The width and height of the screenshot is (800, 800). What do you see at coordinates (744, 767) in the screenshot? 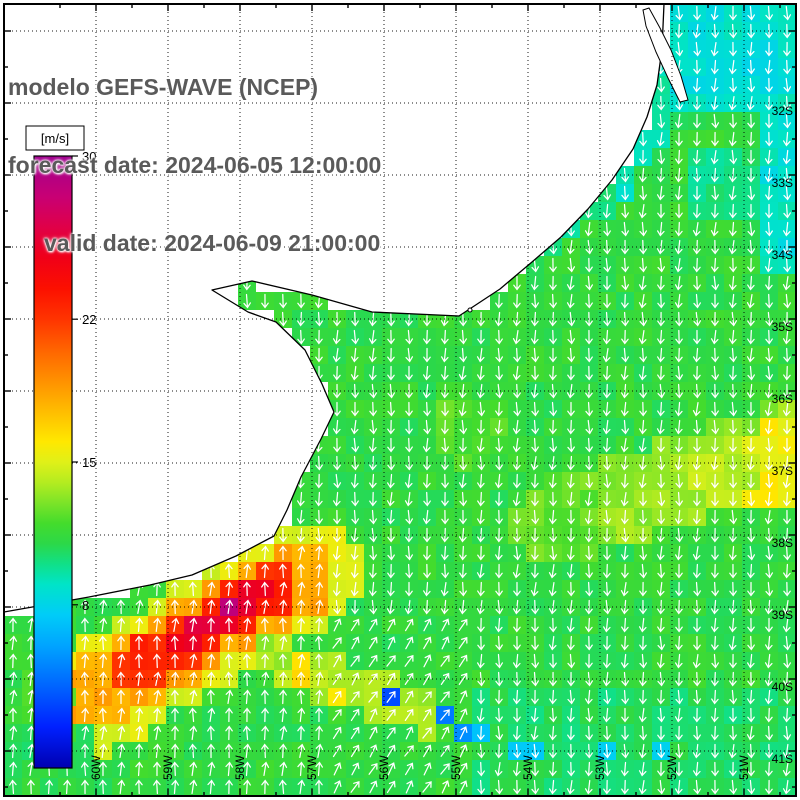
I see `lon-label: 51W` at bounding box center [744, 767].